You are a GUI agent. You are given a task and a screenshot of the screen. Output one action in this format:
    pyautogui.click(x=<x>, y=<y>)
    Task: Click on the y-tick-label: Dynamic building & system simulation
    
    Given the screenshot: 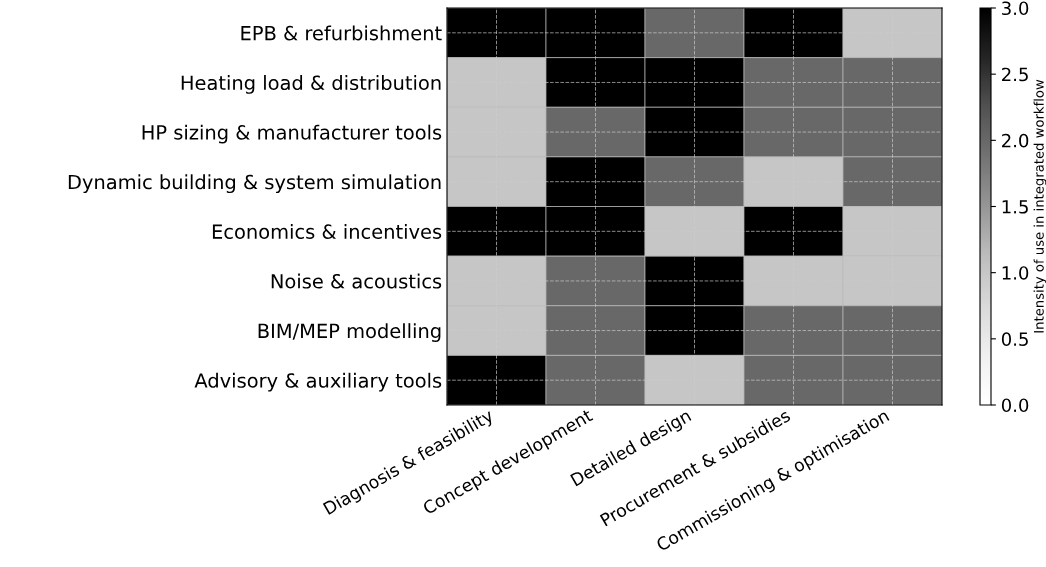 What is the action you would take?
    pyautogui.click(x=254, y=184)
    